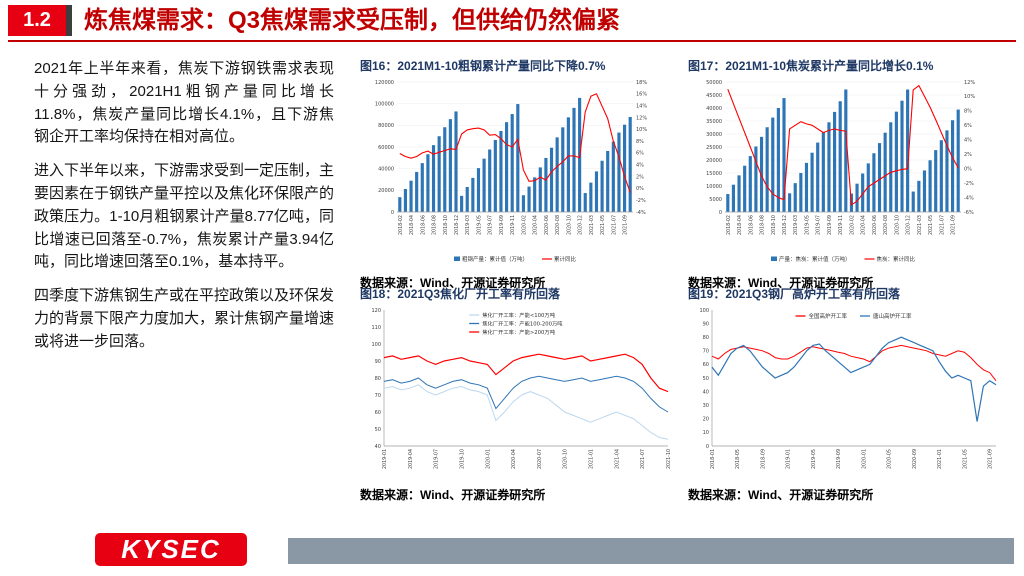 The width and height of the screenshot is (1024, 576). I want to click on svg-text: 10, so click(706, 433).